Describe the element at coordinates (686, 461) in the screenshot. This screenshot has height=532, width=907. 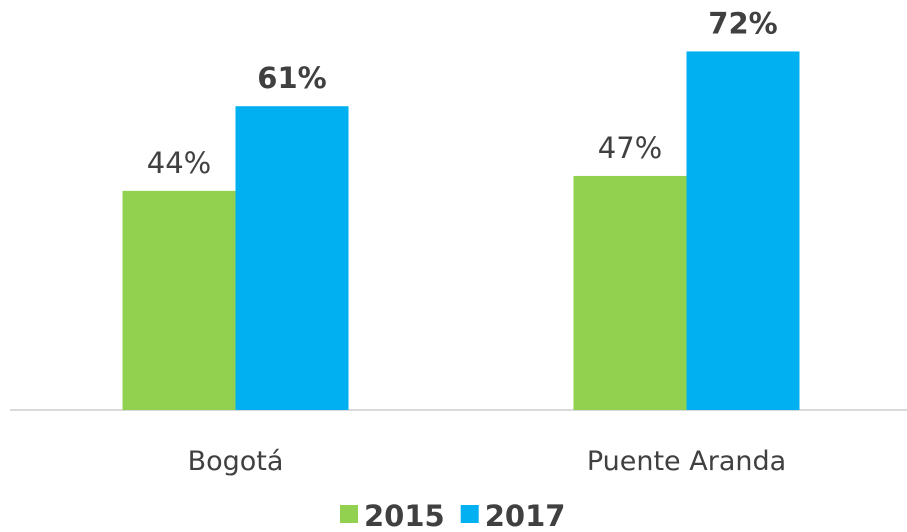
I see `x-tick-label: Puente Aranda` at that location.